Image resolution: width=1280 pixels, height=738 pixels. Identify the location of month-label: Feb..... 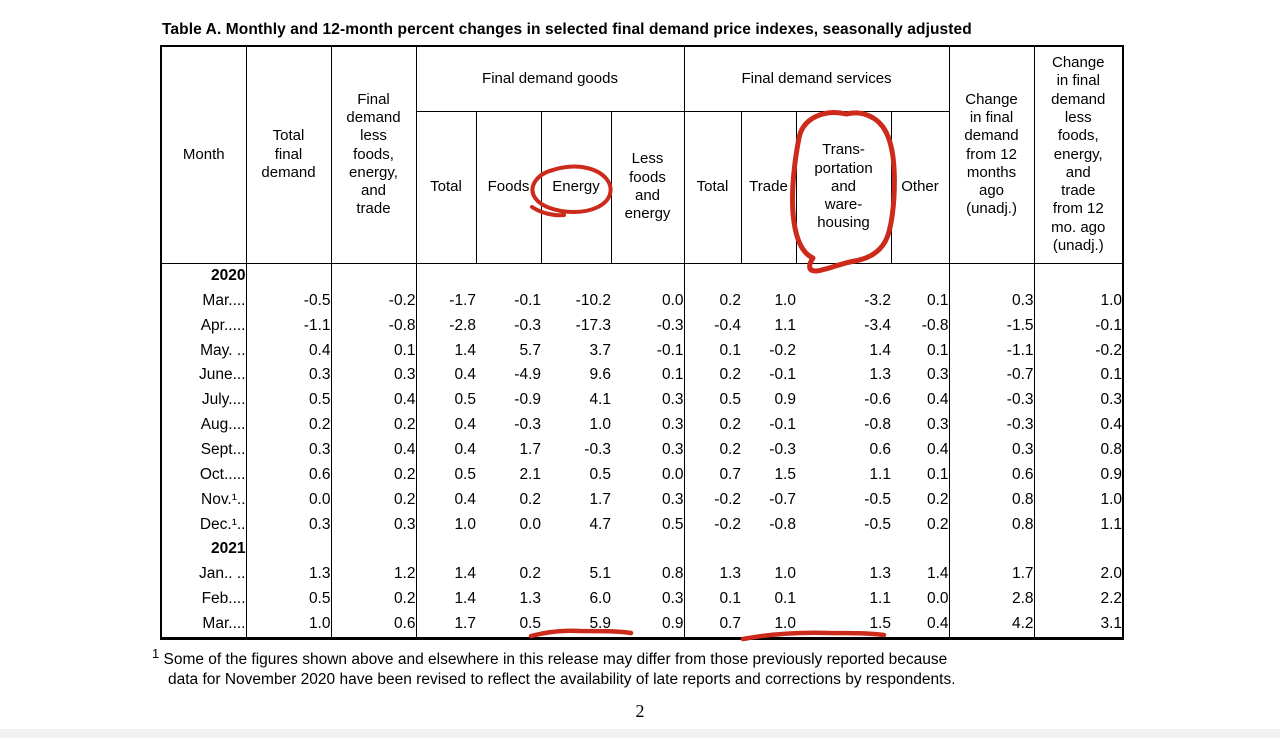
(204, 599).